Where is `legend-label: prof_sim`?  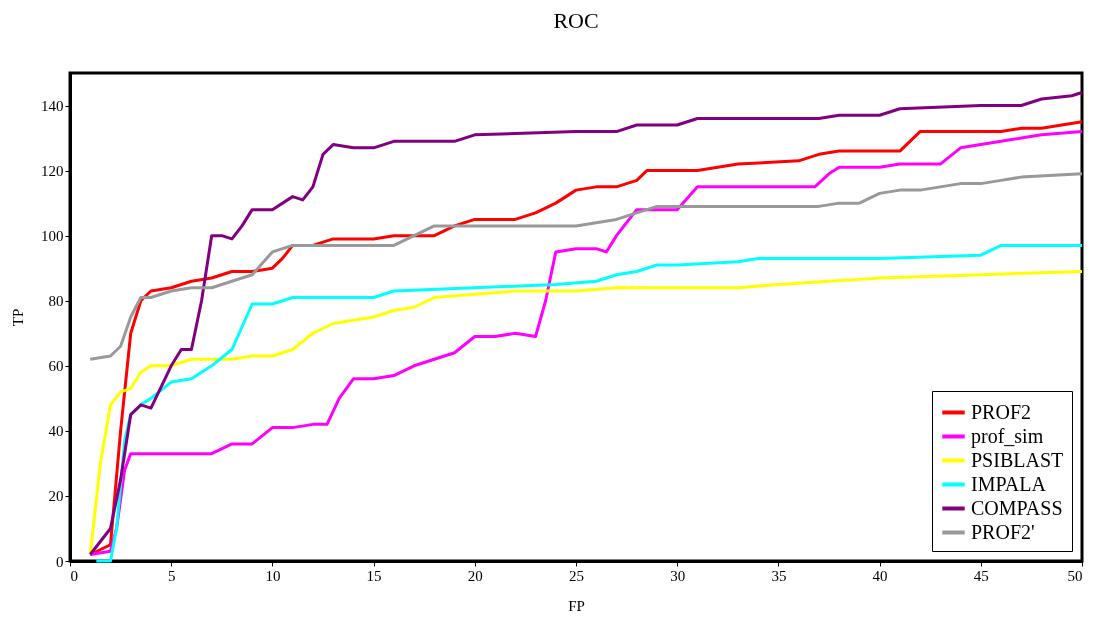 legend-label: prof_sim is located at coordinates (1007, 436).